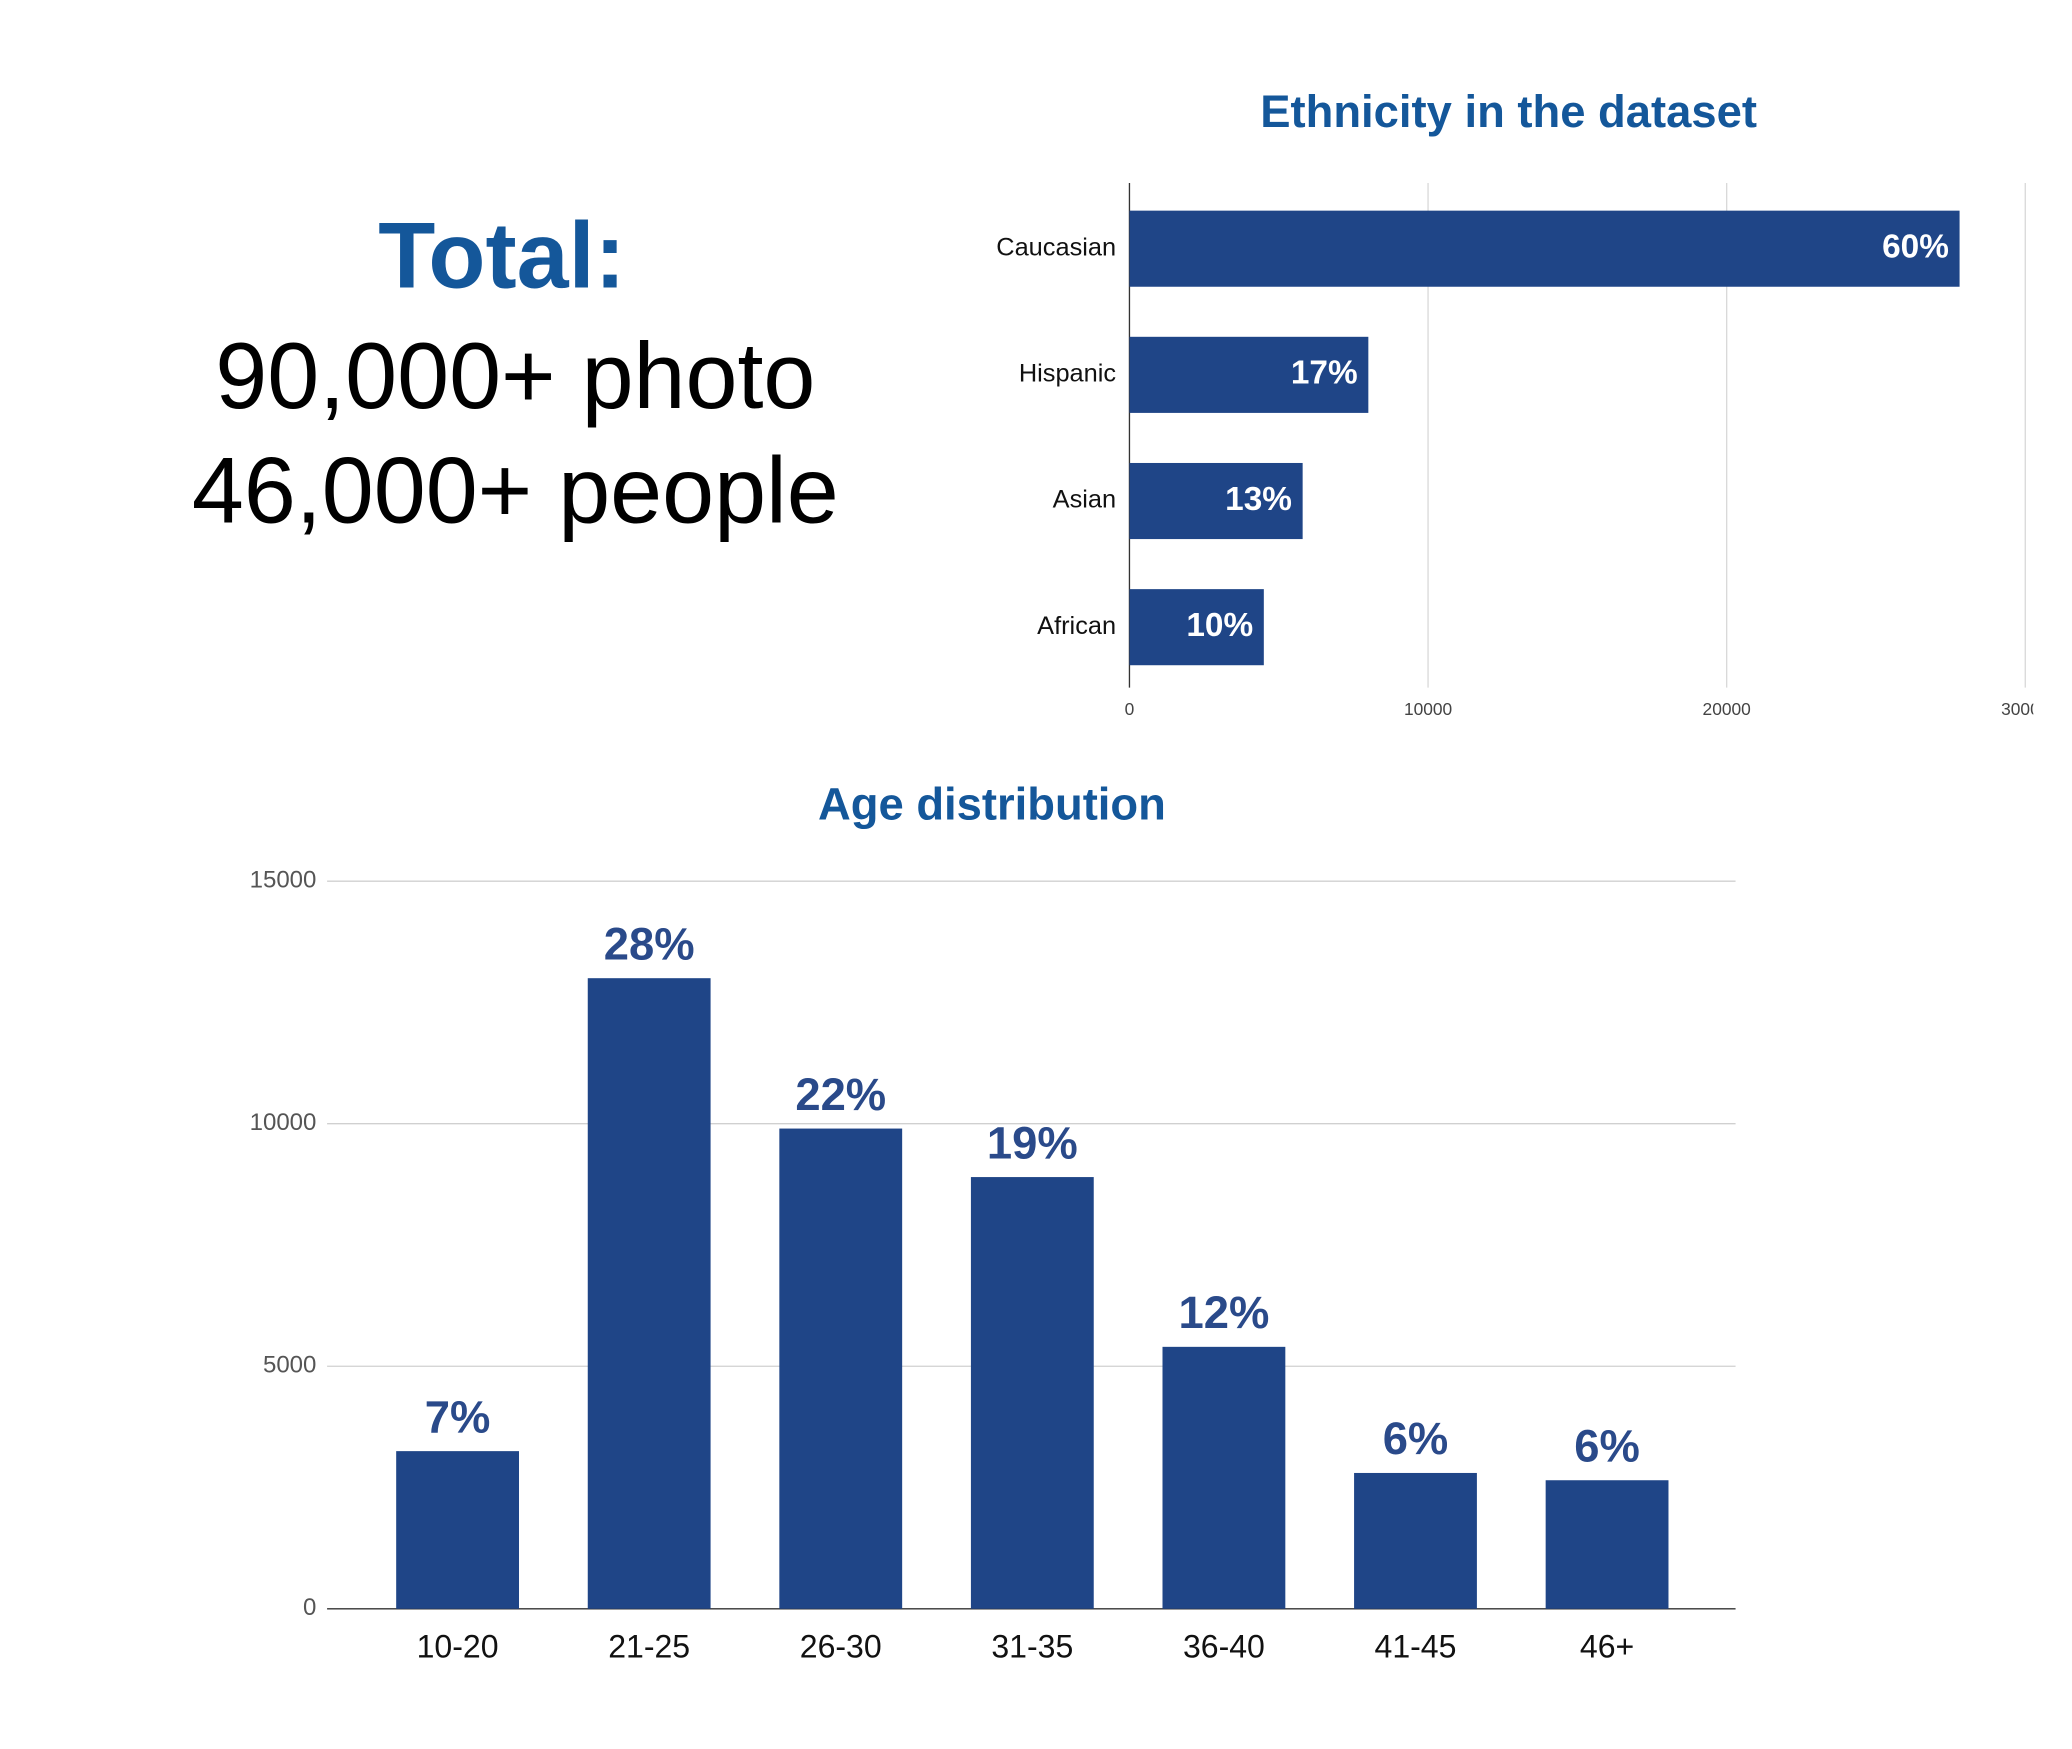  I want to click on summary-line: 90,000+ photo, so click(515, 375).